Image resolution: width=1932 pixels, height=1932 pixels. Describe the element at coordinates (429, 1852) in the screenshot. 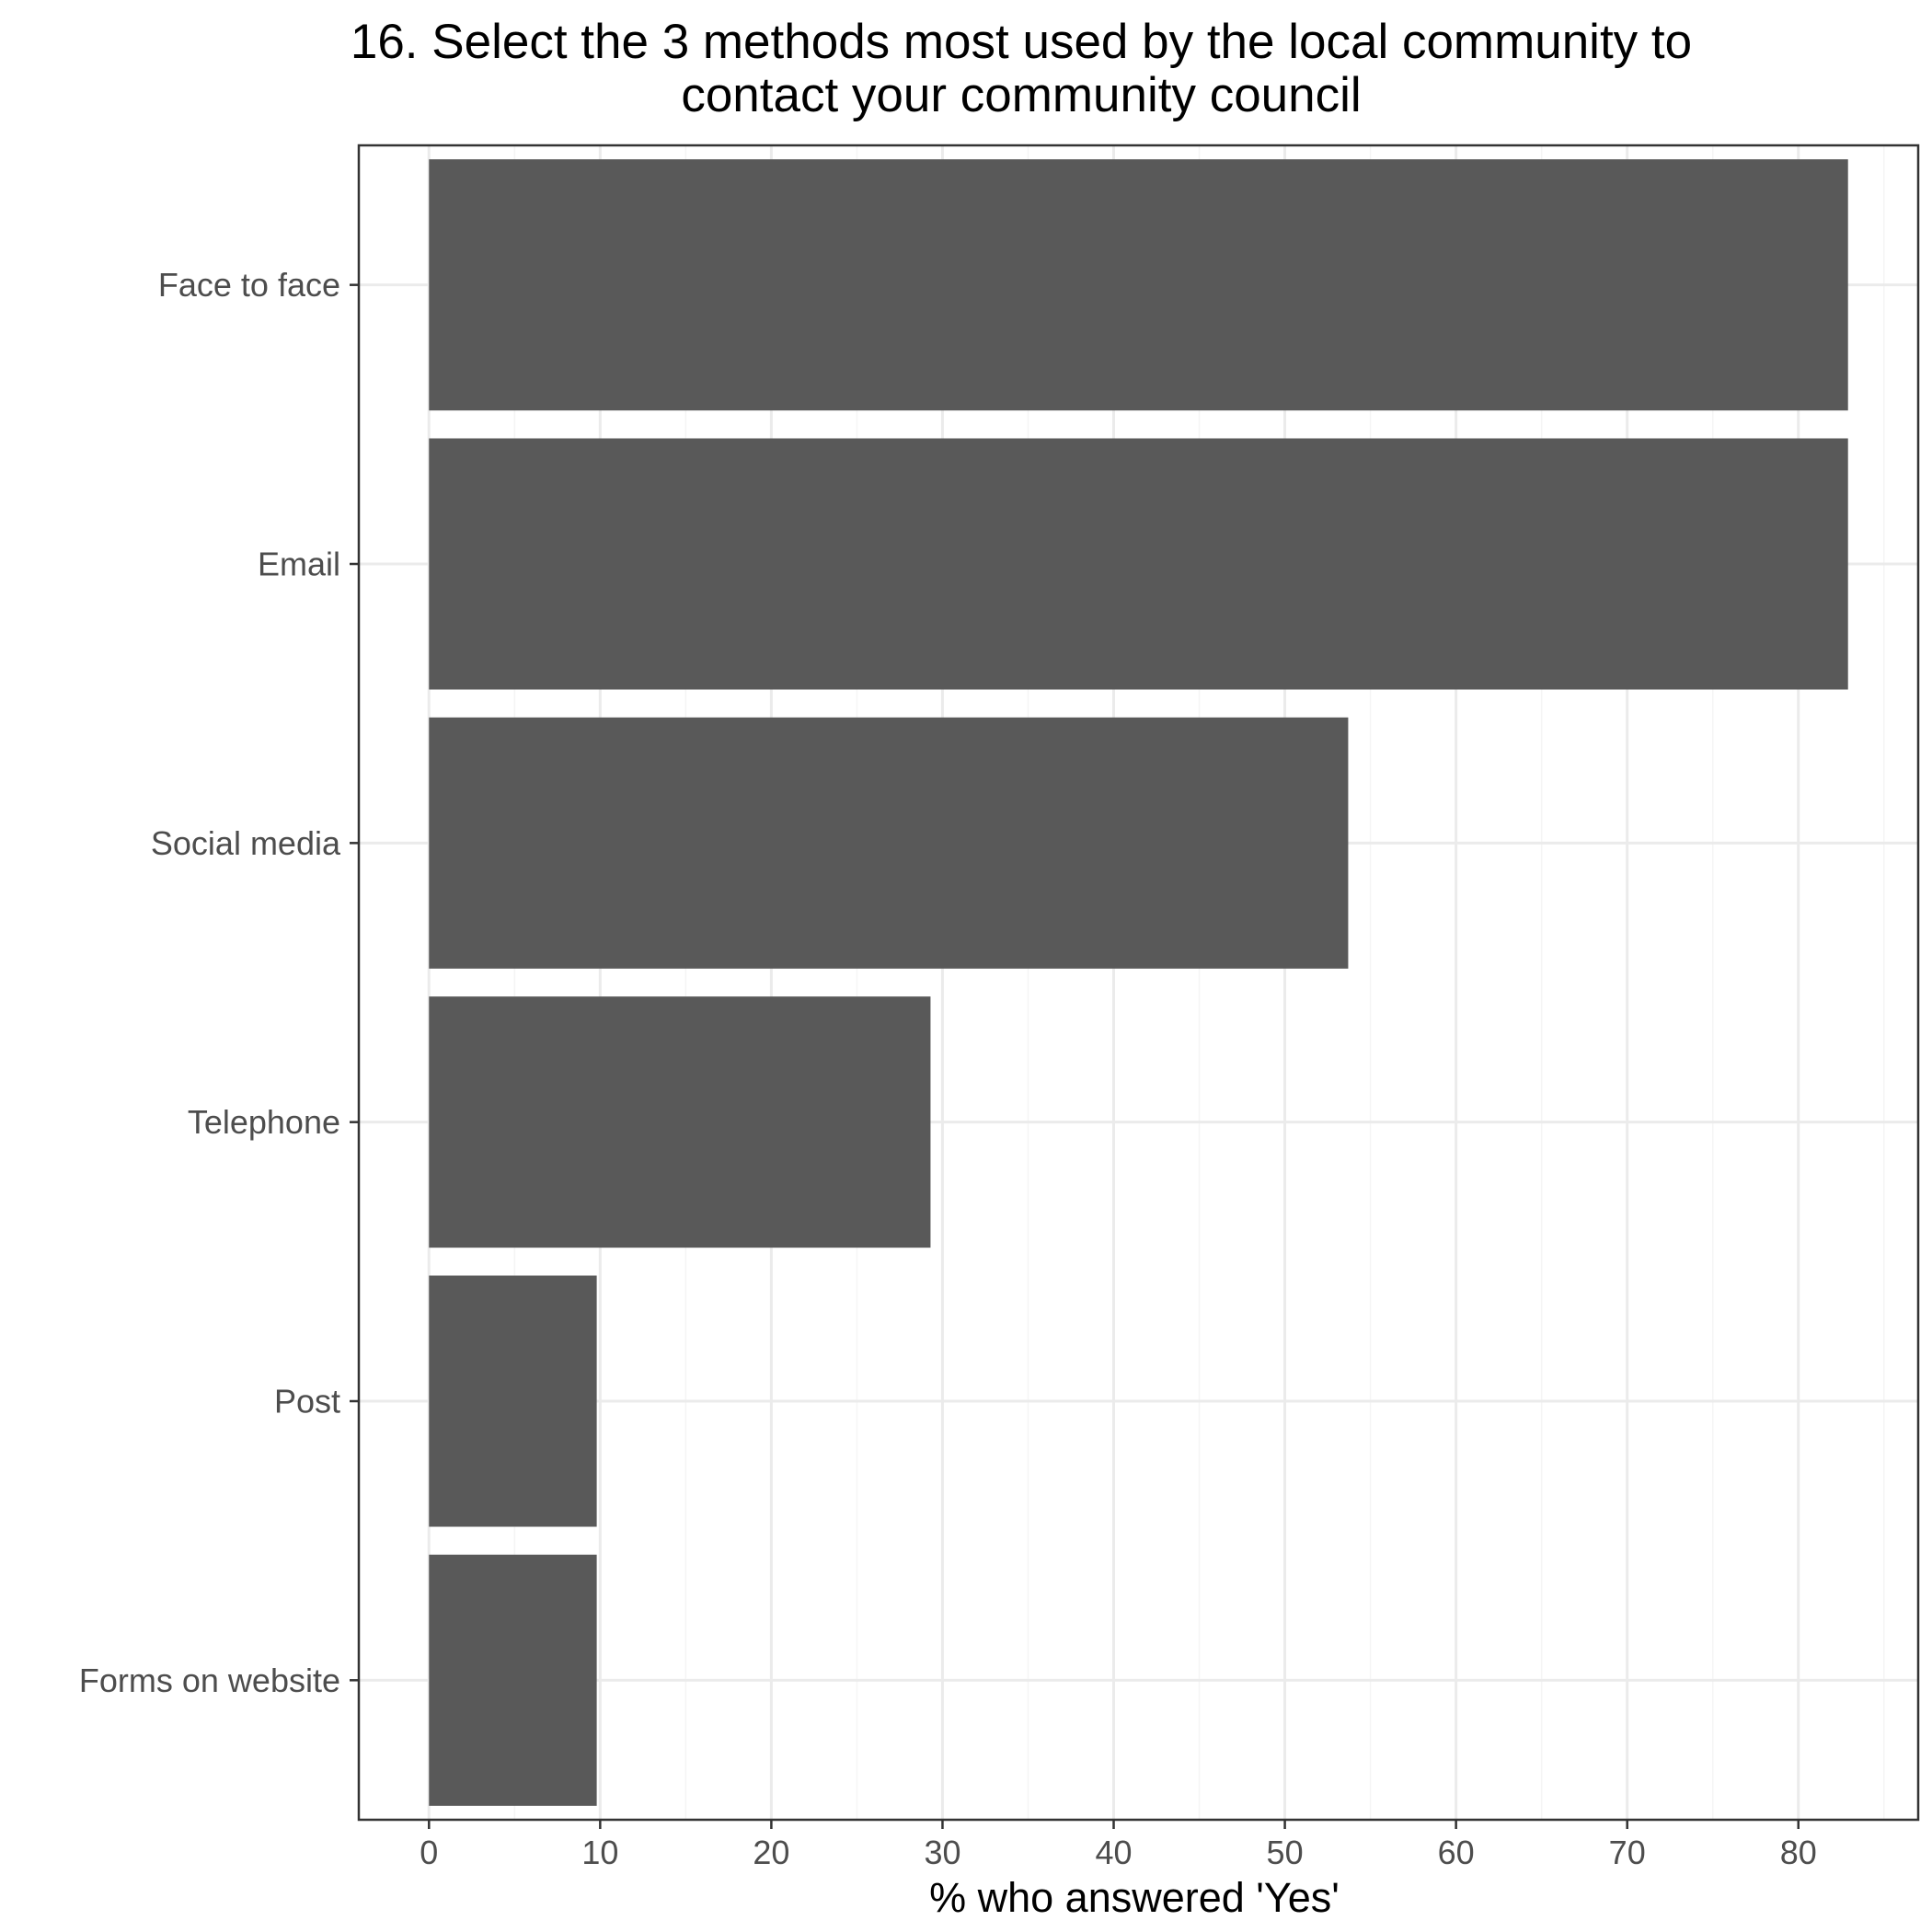

I see `x-tick-label: 0` at that location.